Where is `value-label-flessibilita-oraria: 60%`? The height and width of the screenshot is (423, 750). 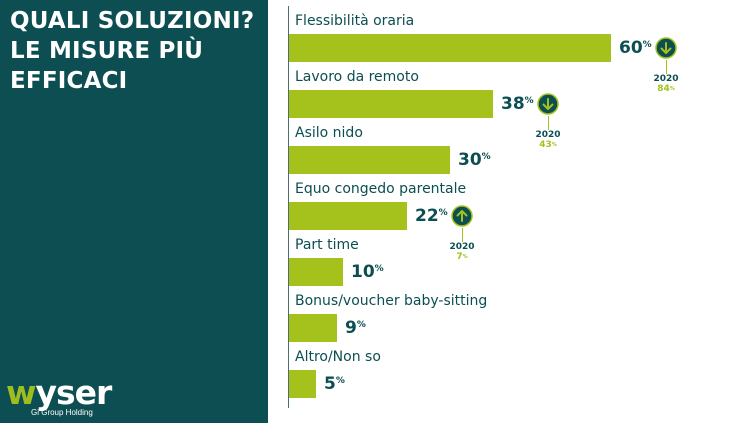 value-label-flessibilita-oraria: 60% is located at coordinates (635, 48).